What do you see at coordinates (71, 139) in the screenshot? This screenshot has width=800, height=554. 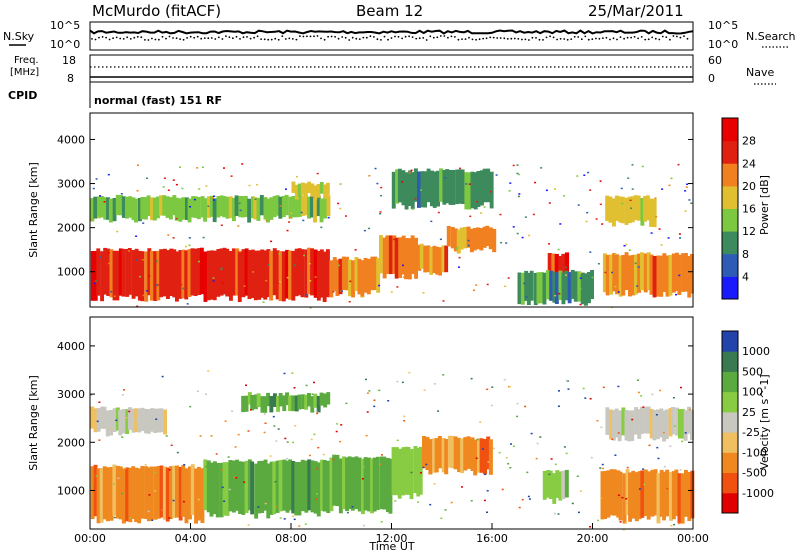 I see `power-ytick-label: 4000` at bounding box center [71, 139].